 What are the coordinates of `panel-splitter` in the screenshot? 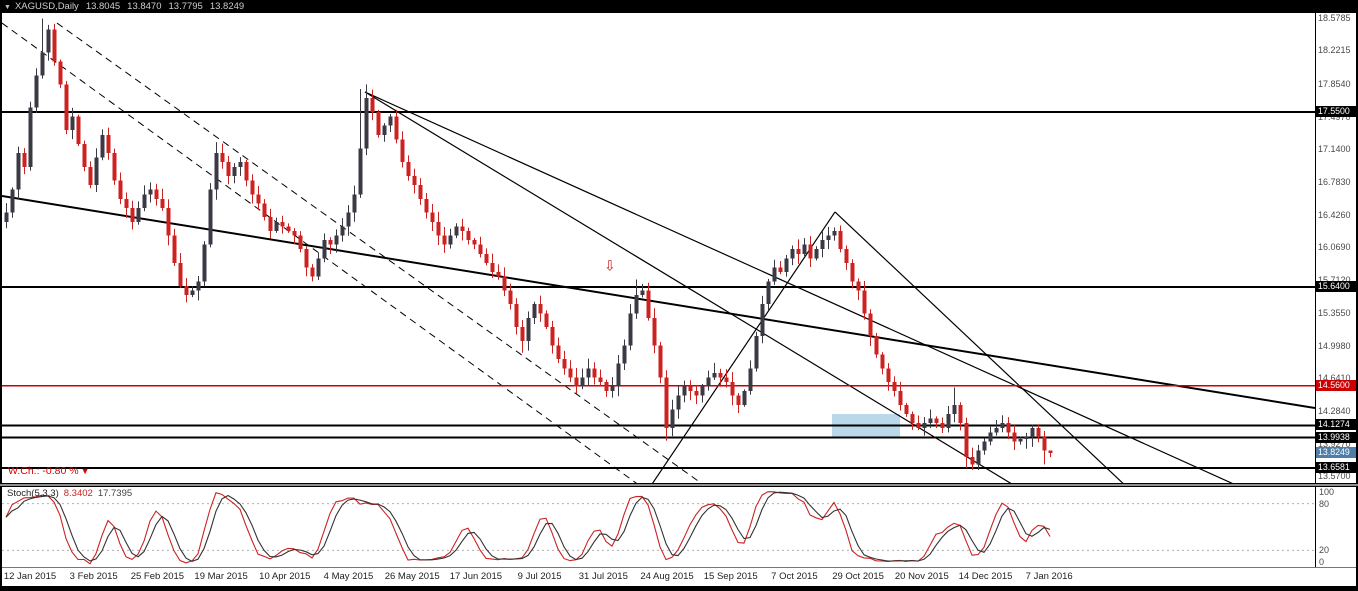 It's located at (679, 485).